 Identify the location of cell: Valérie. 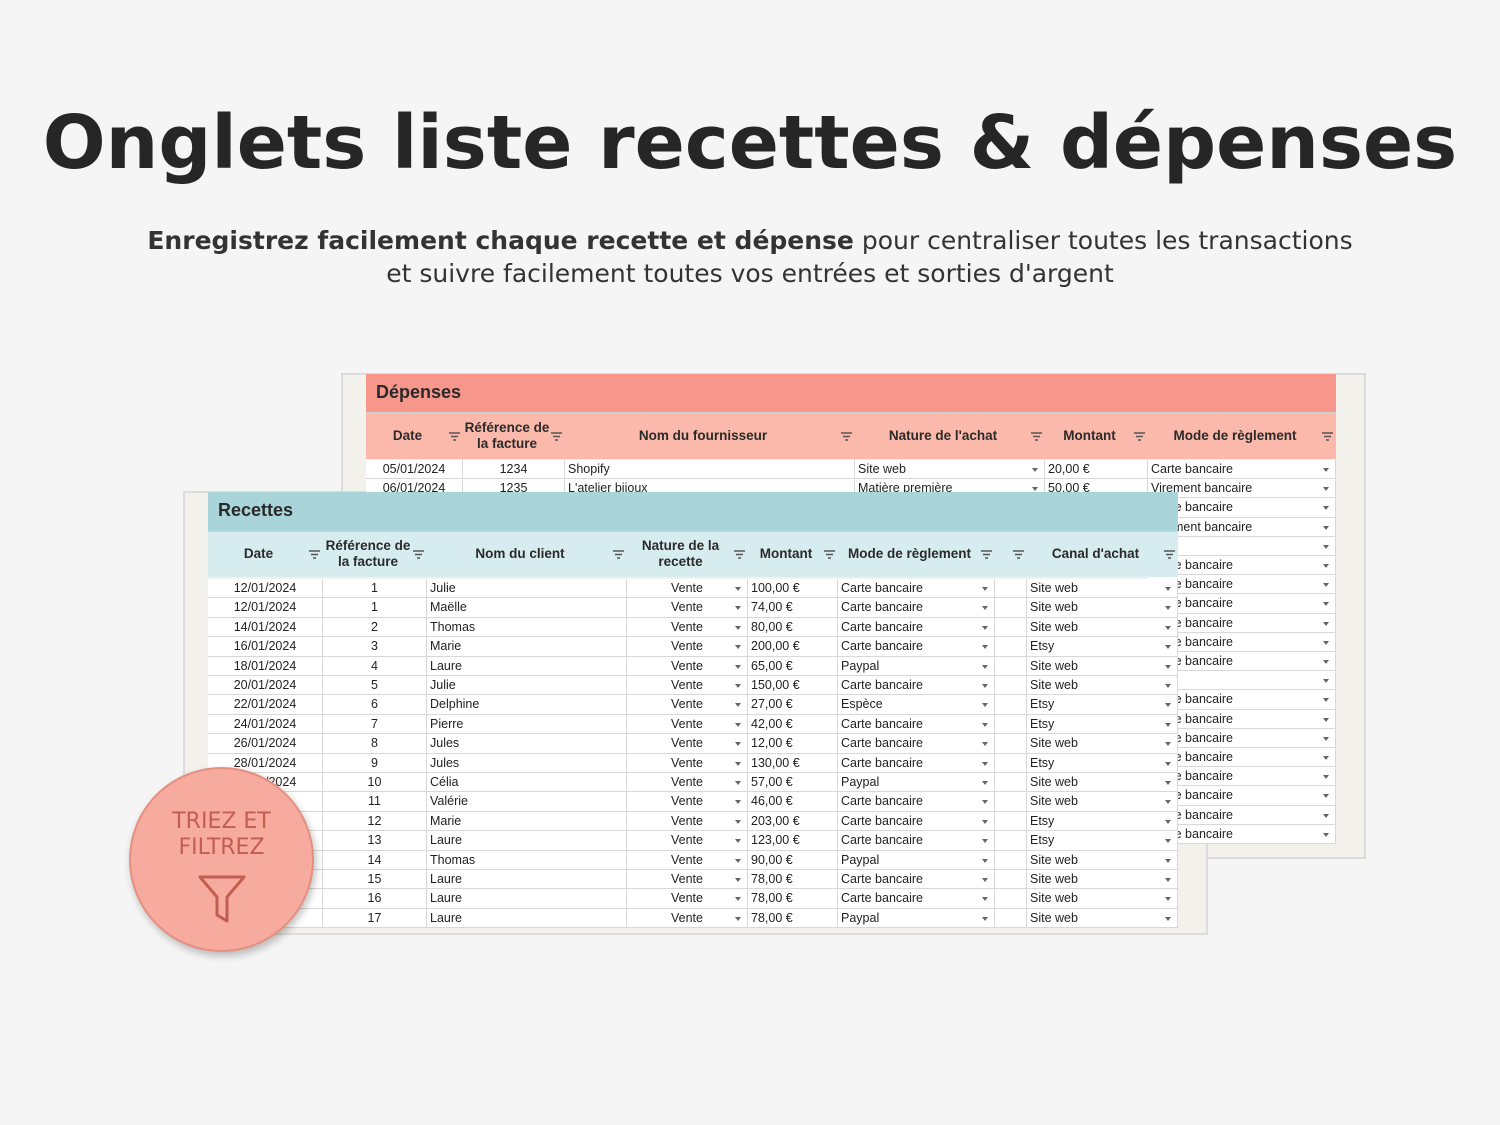
(527, 802).